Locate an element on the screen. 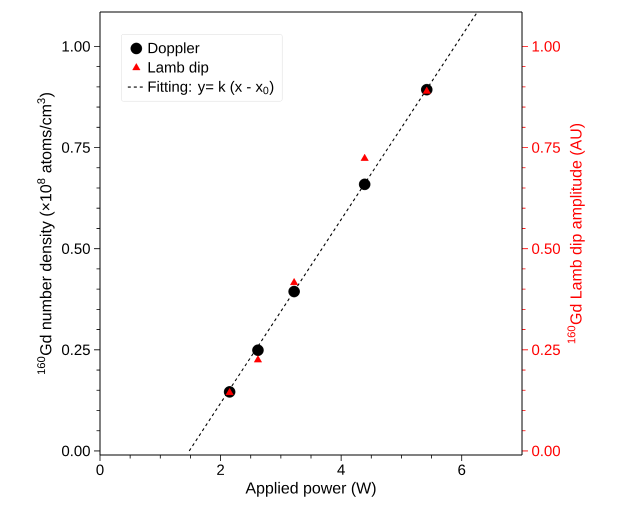  y2-tick-label: 0.50 is located at coordinates (546, 248).